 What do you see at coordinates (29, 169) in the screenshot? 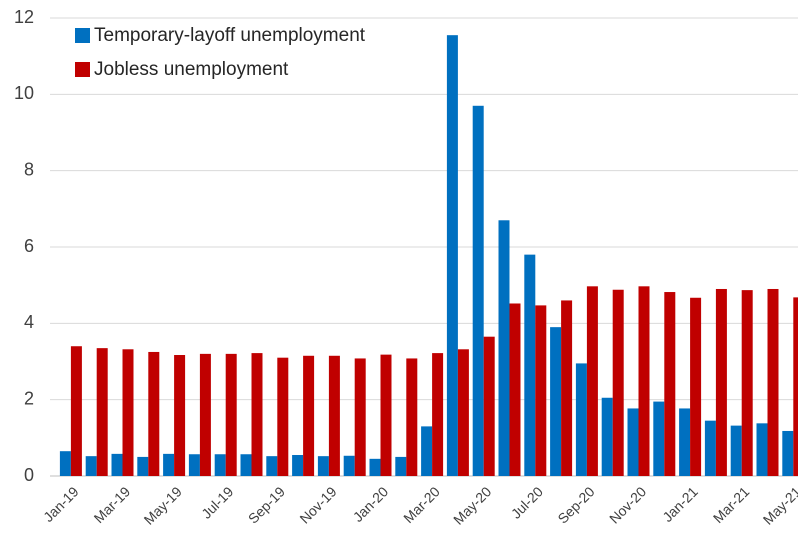
I see `y-tick-label: 8` at bounding box center [29, 169].